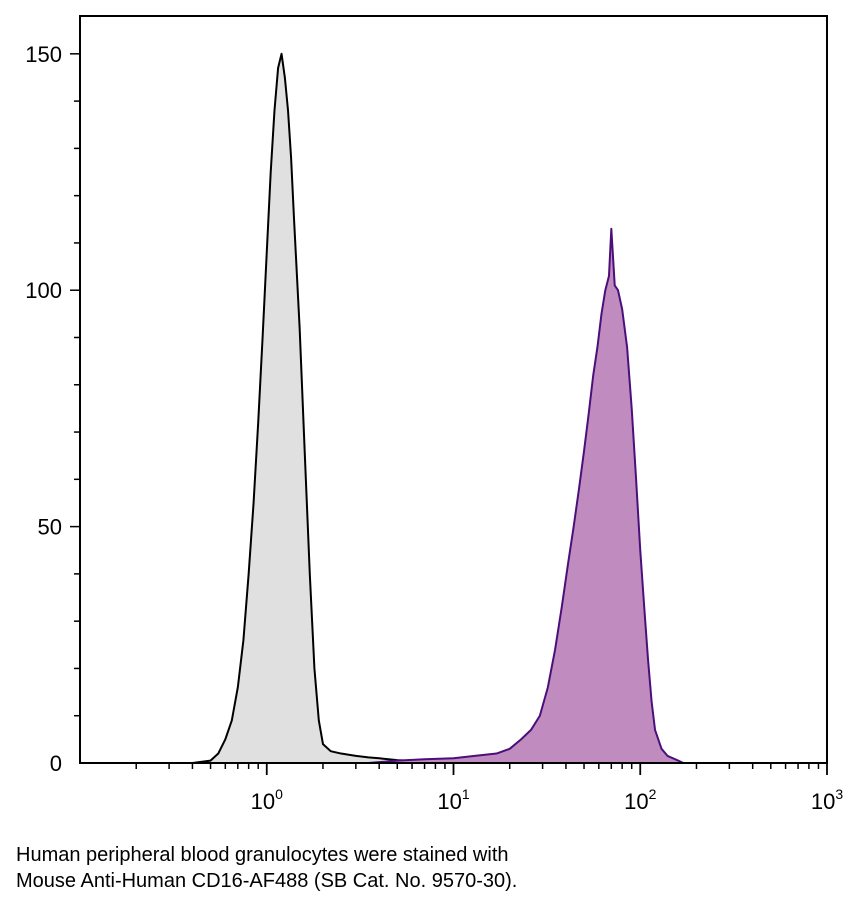 This screenshot has height=910, width=858. What do you see at coordinates (453, 800) in the screenshot?
I see `x-tick-label: 10¹` at bounding box center [453, 800].